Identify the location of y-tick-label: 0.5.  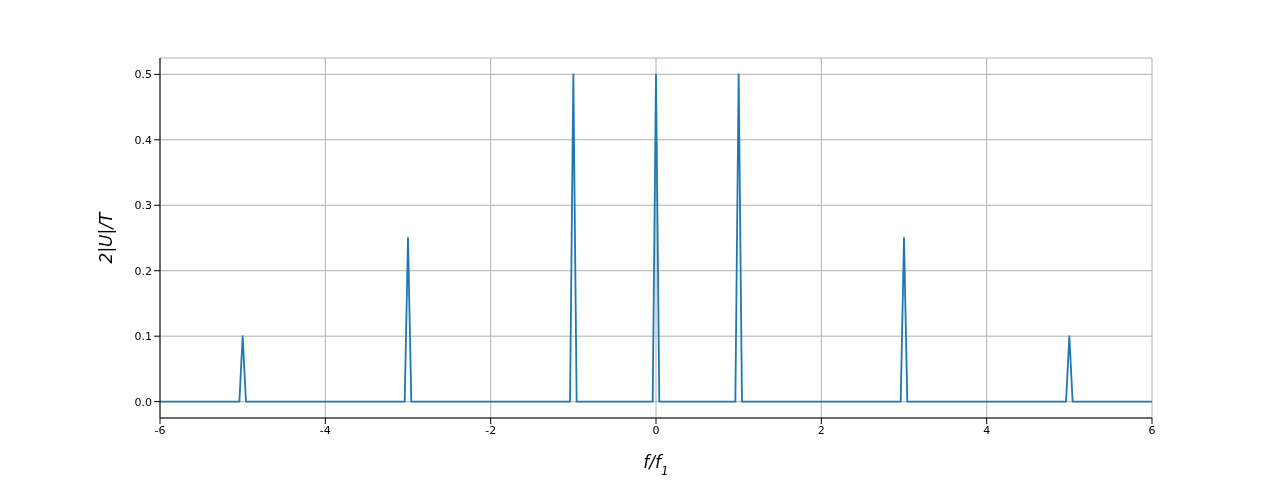
(143, 75).